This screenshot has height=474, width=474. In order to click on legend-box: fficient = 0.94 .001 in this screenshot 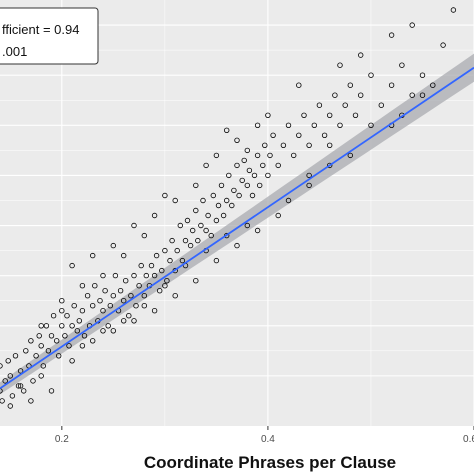, I will do `click(49, 36)`.